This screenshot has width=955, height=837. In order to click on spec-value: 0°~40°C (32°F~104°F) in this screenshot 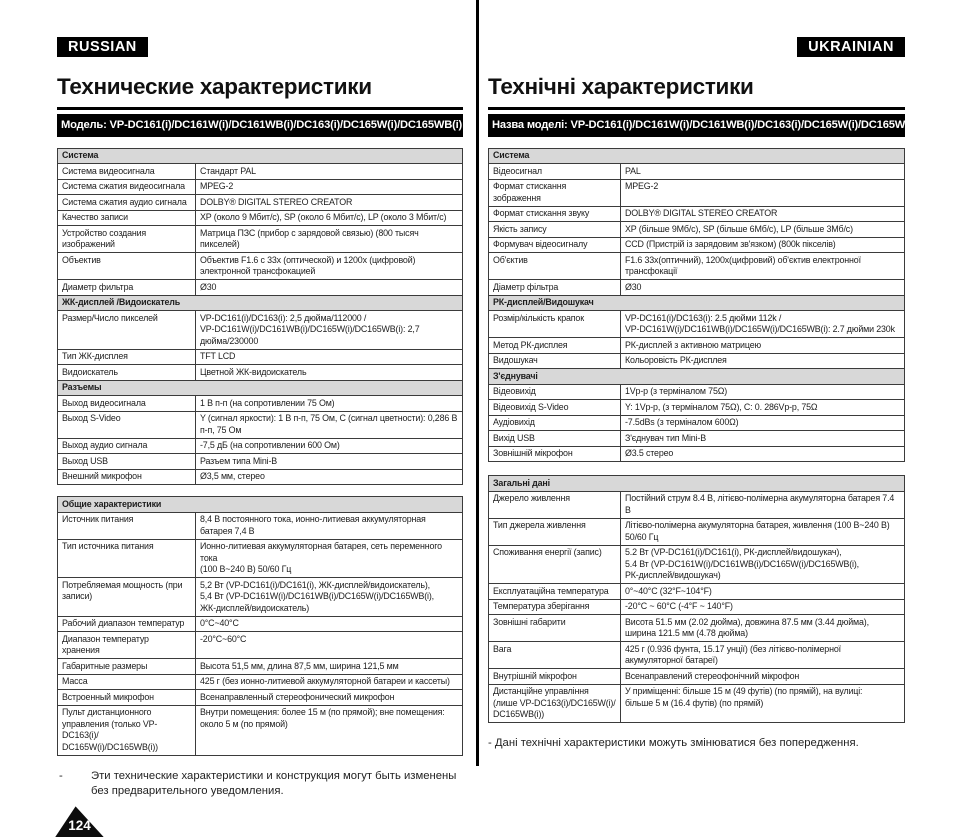, I will do `click(762, 591)`.